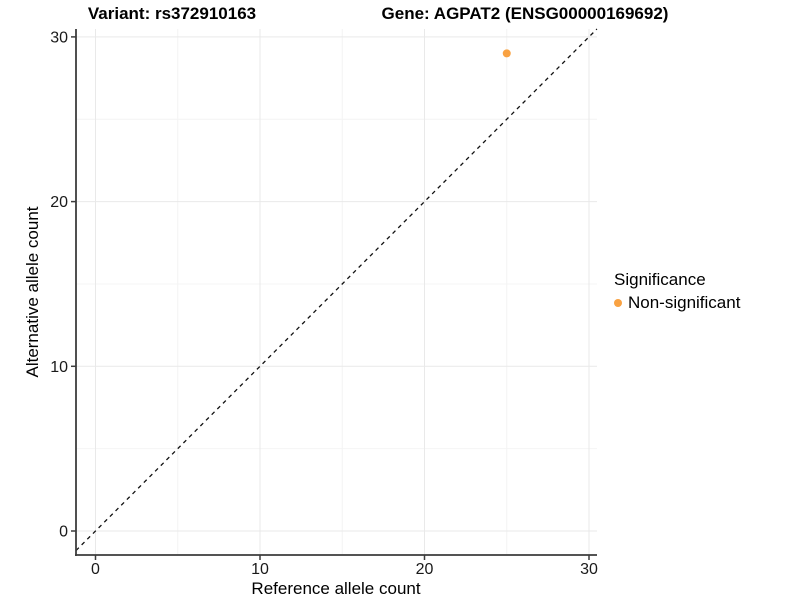 This screenshot has width=800, height=600. Describe the element at coordinates (95, 569) in the screenshot. I see `x-tick-label: 0` at that location.